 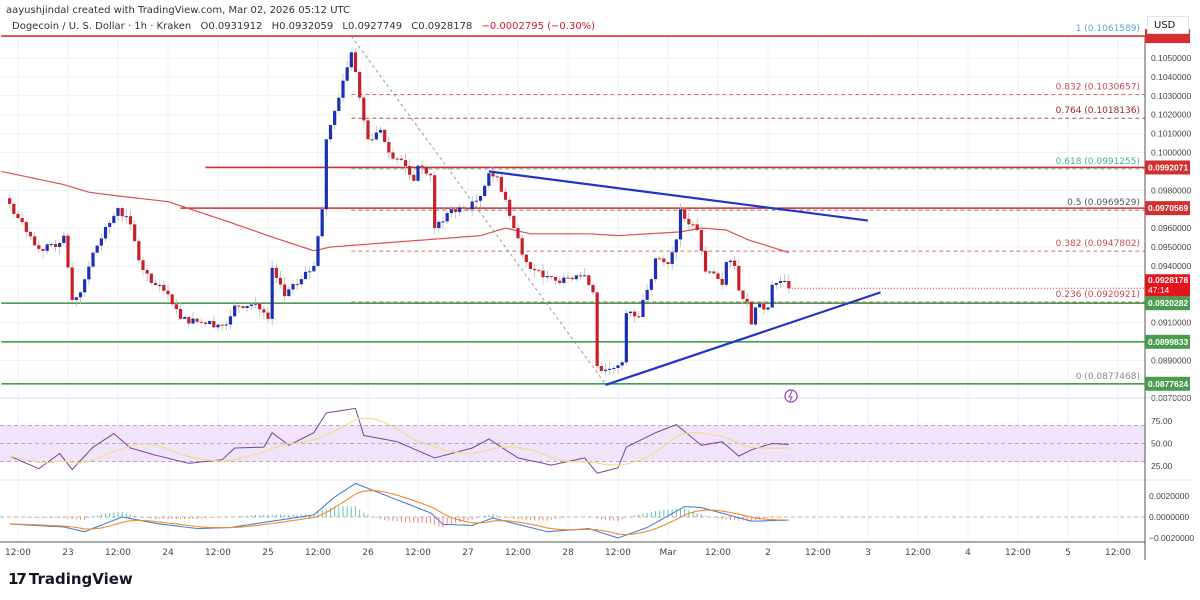 What do you see at coordinates (1168, 25) in the screenshot?
I see `currency-selector: USD` at bounding box center [1168, 25].